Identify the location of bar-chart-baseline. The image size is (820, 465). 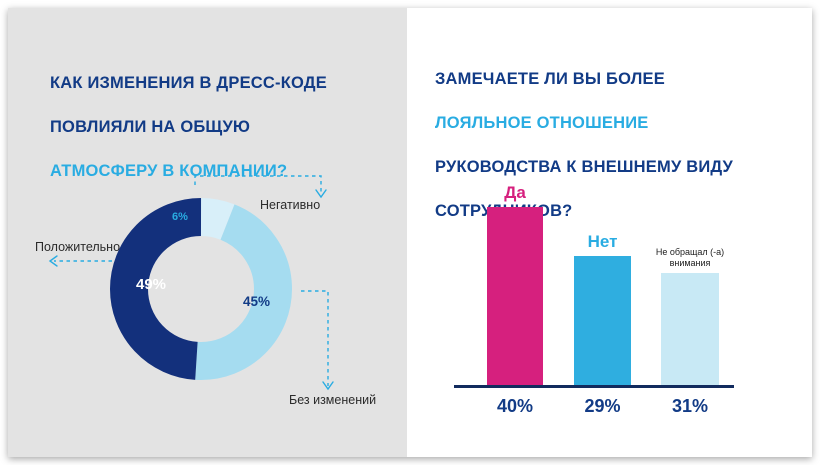
(594, 386).